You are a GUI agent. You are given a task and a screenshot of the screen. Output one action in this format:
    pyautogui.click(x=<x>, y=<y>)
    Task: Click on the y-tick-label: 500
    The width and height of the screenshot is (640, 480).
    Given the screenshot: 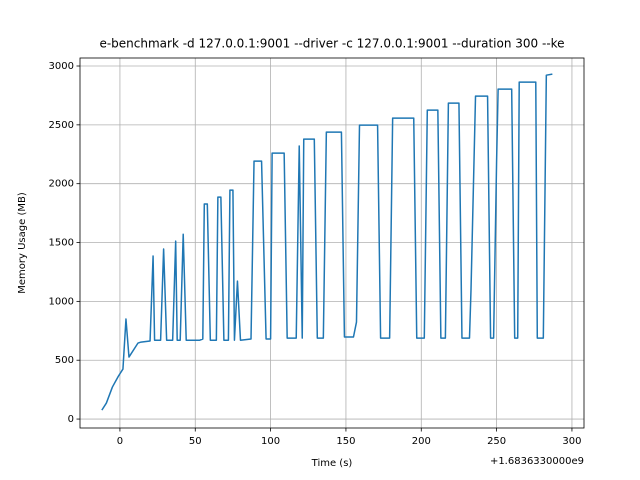 What is the action you would take?
    pyautogui.click(x=64, y=360)
    